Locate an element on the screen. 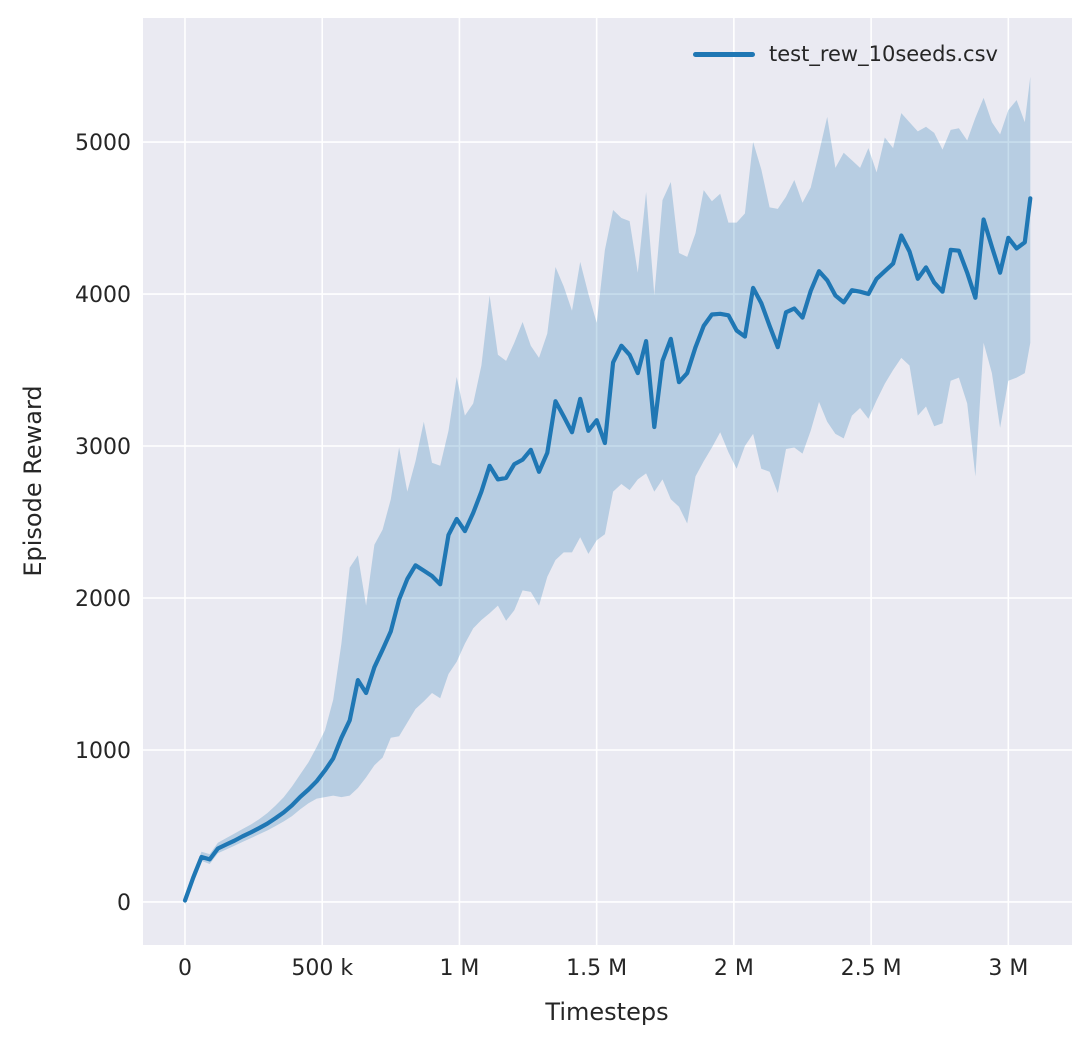  y-tick-label: 2000 is located at coordinates (103, 599).